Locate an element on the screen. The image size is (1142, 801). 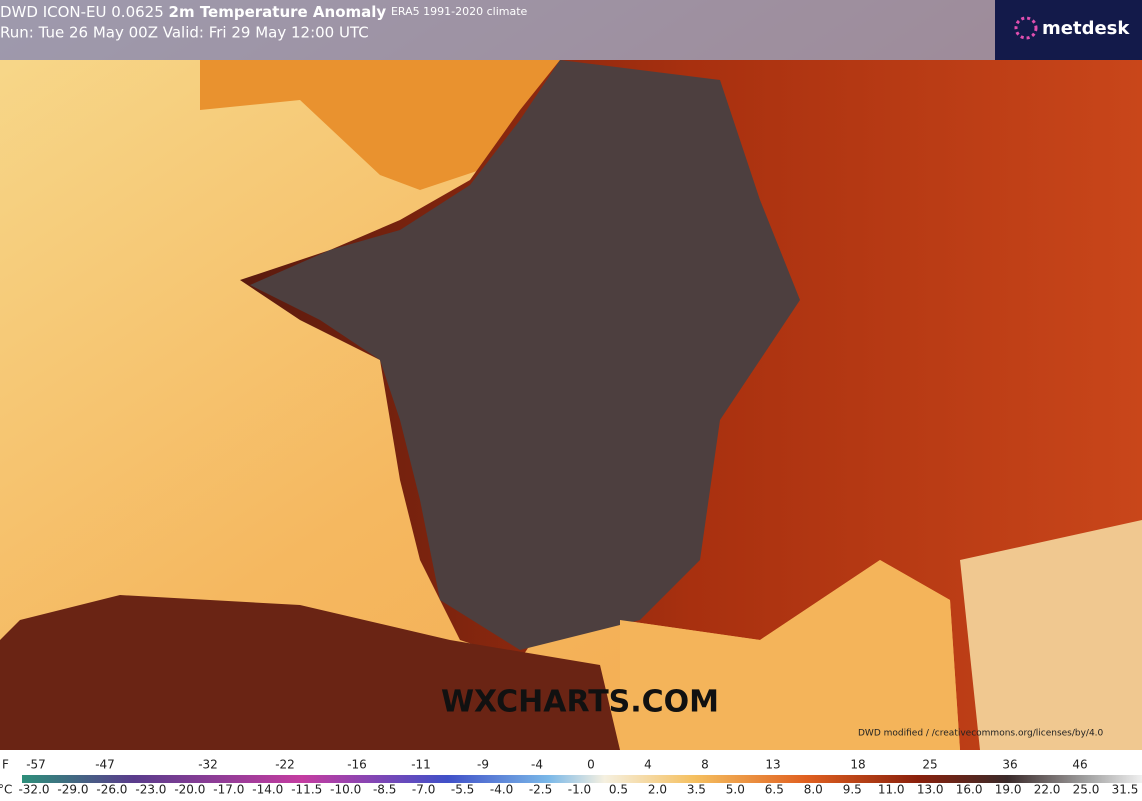
italy is located at coordinates (1051, 635).